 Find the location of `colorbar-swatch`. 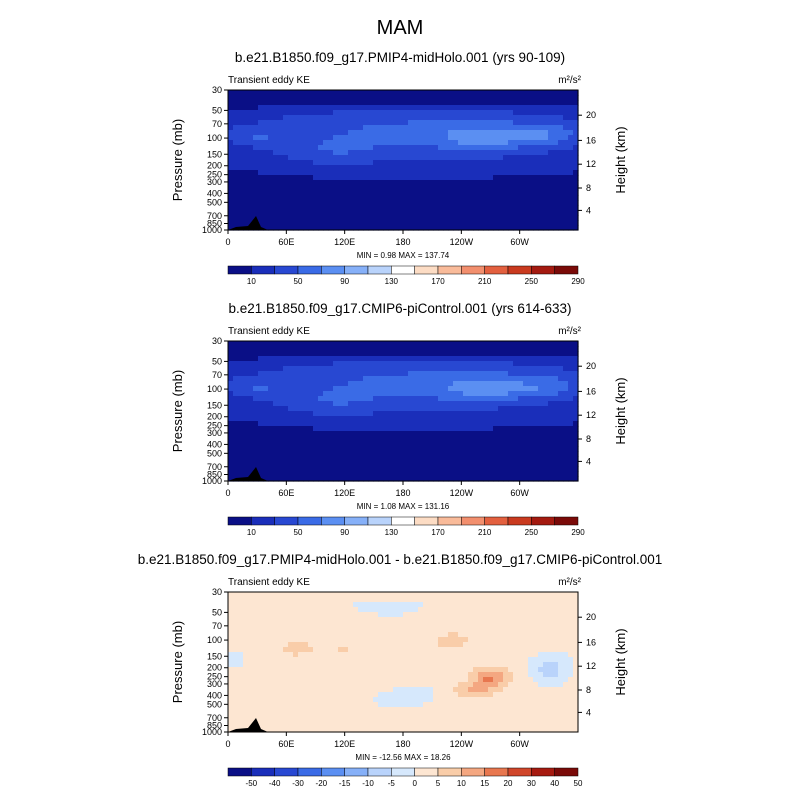

colorbar-swatch is located at coordinates (356, 270).